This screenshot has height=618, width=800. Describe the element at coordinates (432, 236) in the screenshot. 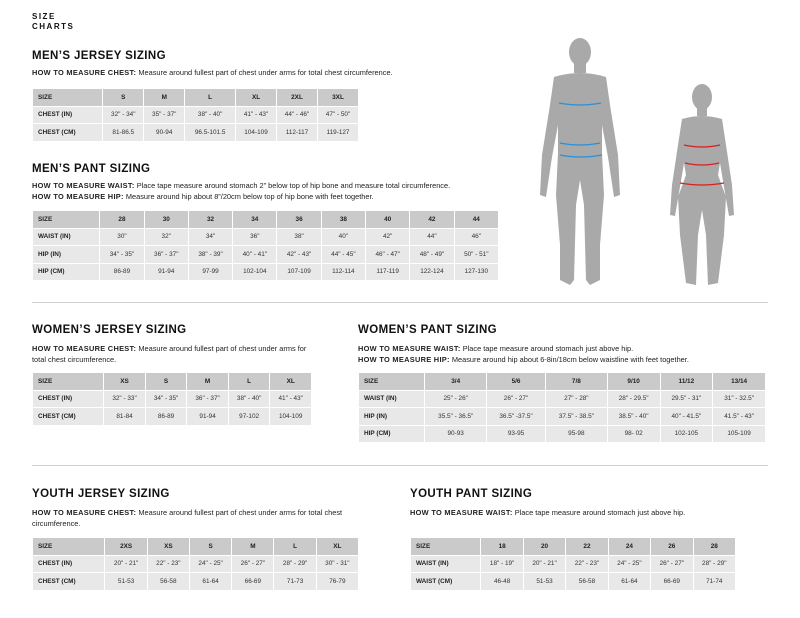

I see `table-cell: 44"` at that location.